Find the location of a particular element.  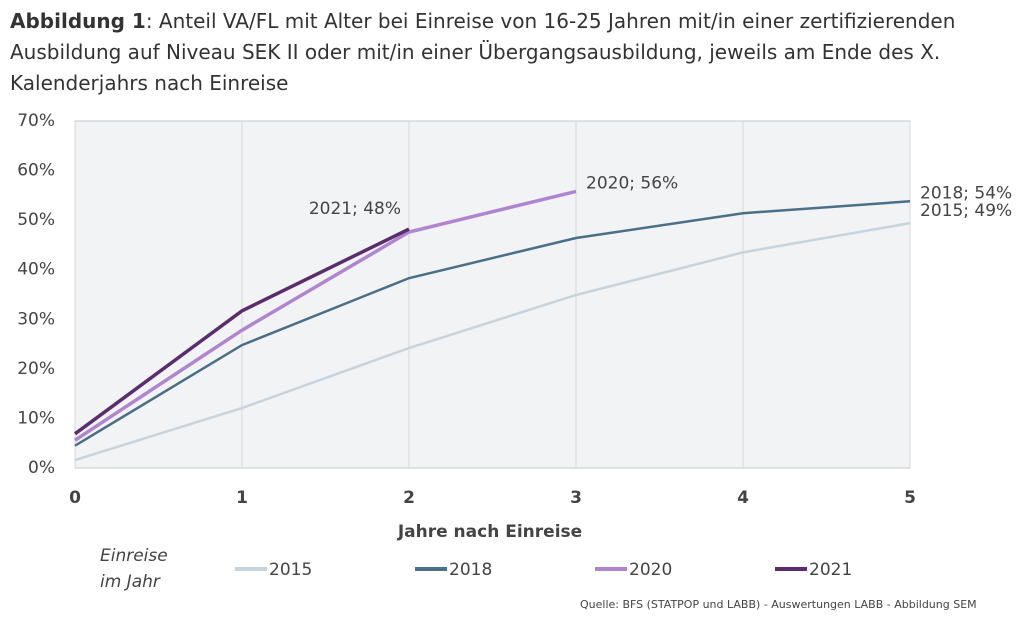

legend-label: 2018 is located at coordinates (470, 570).